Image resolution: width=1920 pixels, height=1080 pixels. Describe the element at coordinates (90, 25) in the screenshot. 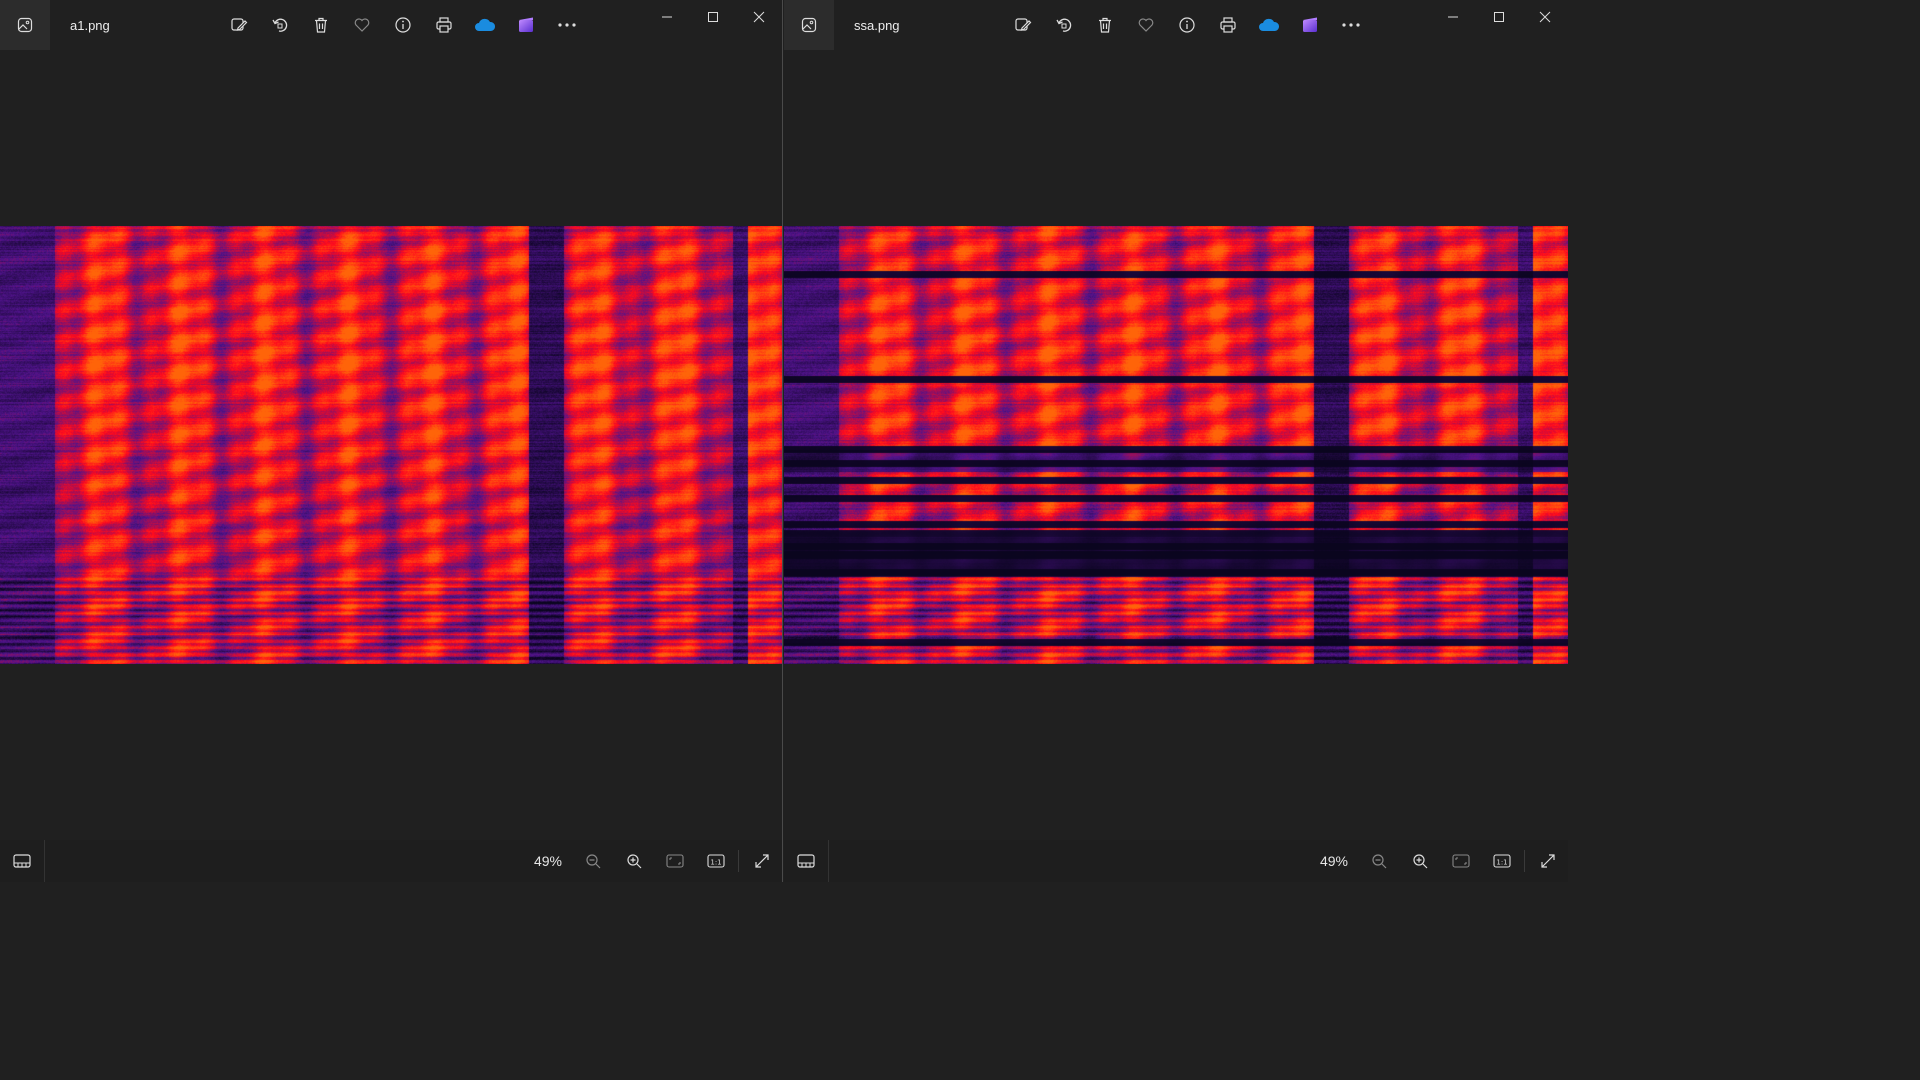

I see `file-name: a1.png` at that location.